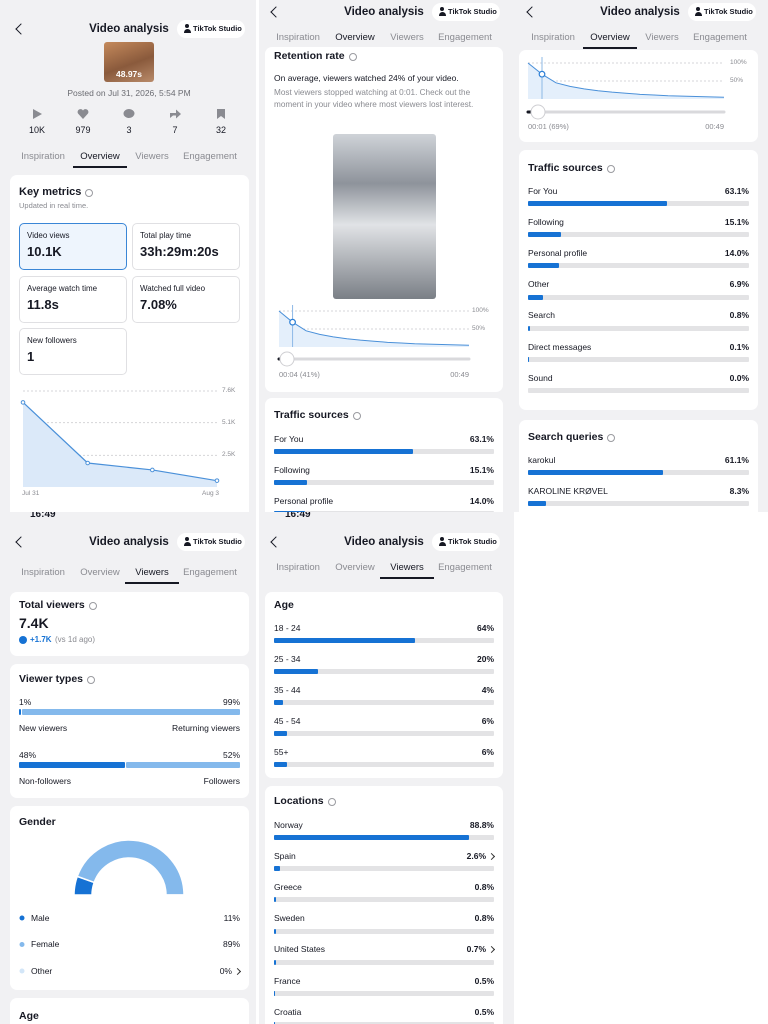 Image resolution: width=768 pixels, height=1024 pixels. Describe the element at coordinates (442, 14) in the screenshot. I see `person-icon-body` at that location.